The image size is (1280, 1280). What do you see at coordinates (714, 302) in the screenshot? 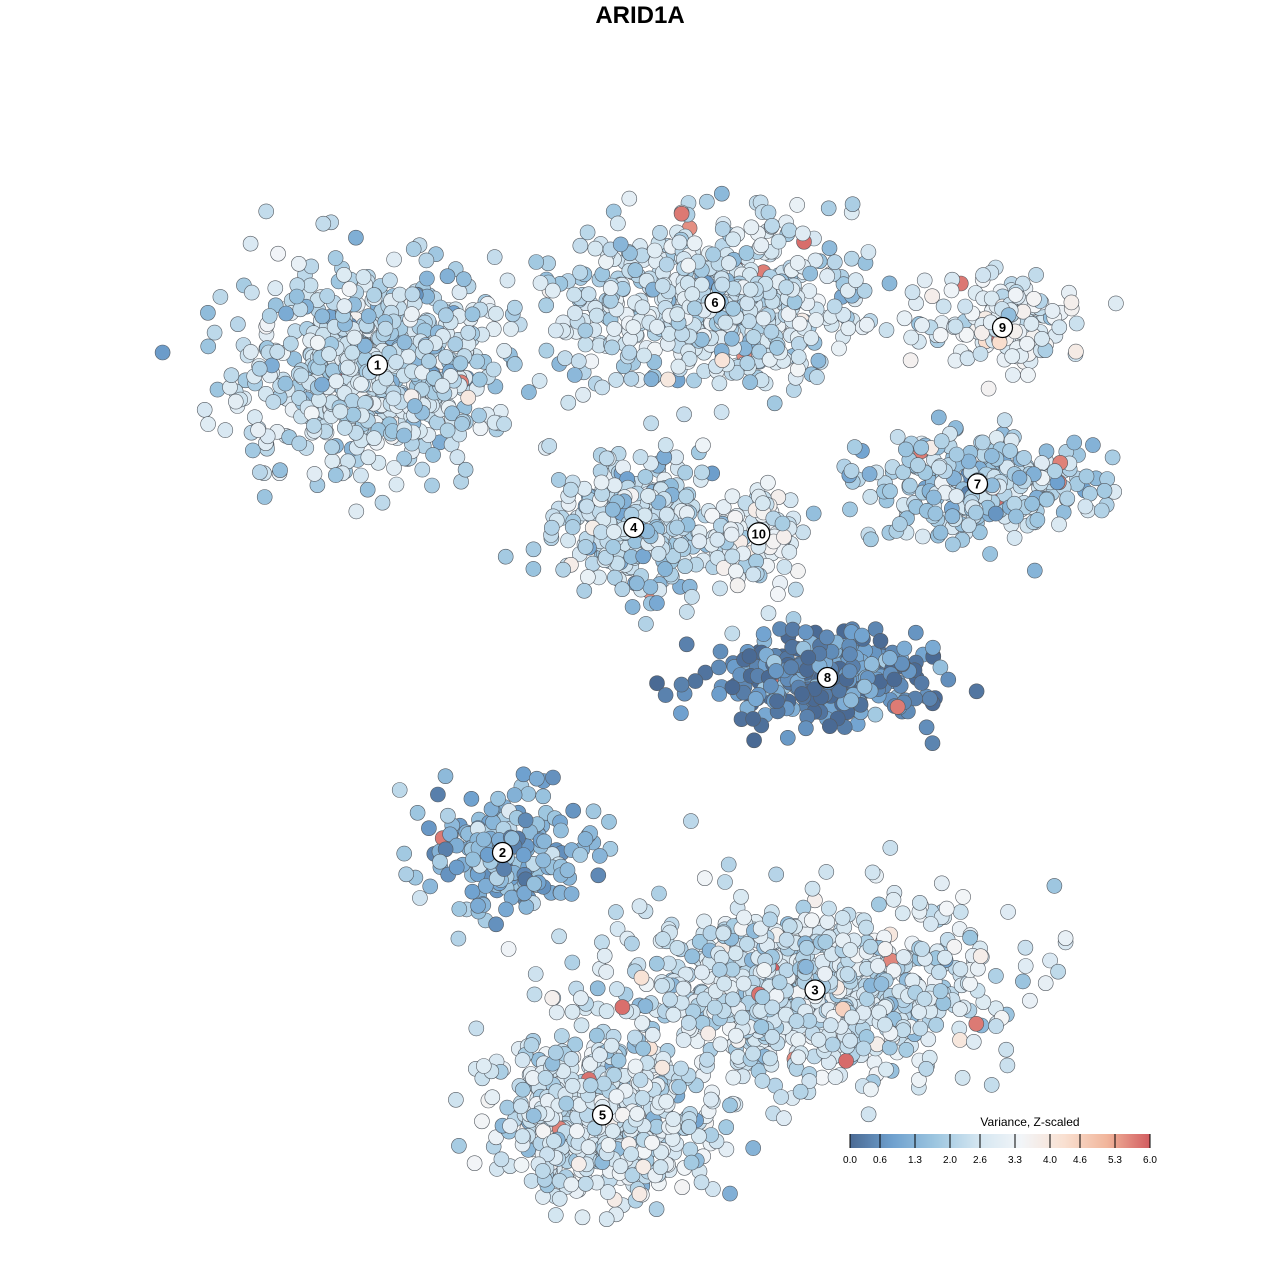
I see `svg-text: 6` at bounding box center [714, 302].